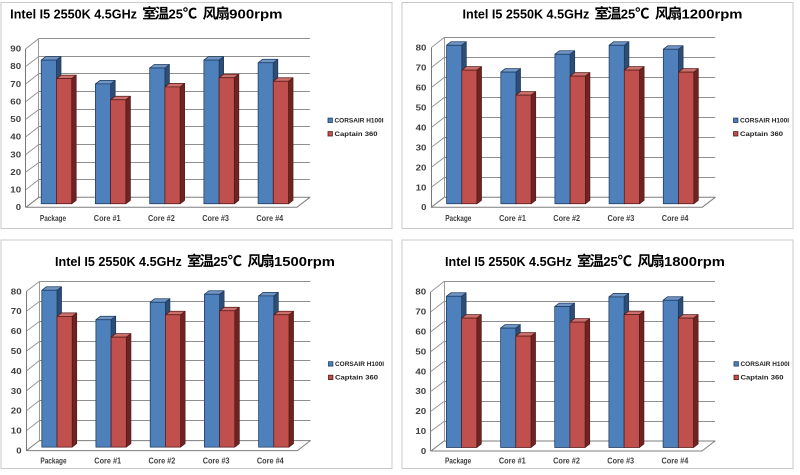 This screenshot has height=475, width=800. What do you see at coordinates (694, 262) in the screenshot?
I see `svg-text: 1800rpm` at bounding box center [694, 262].